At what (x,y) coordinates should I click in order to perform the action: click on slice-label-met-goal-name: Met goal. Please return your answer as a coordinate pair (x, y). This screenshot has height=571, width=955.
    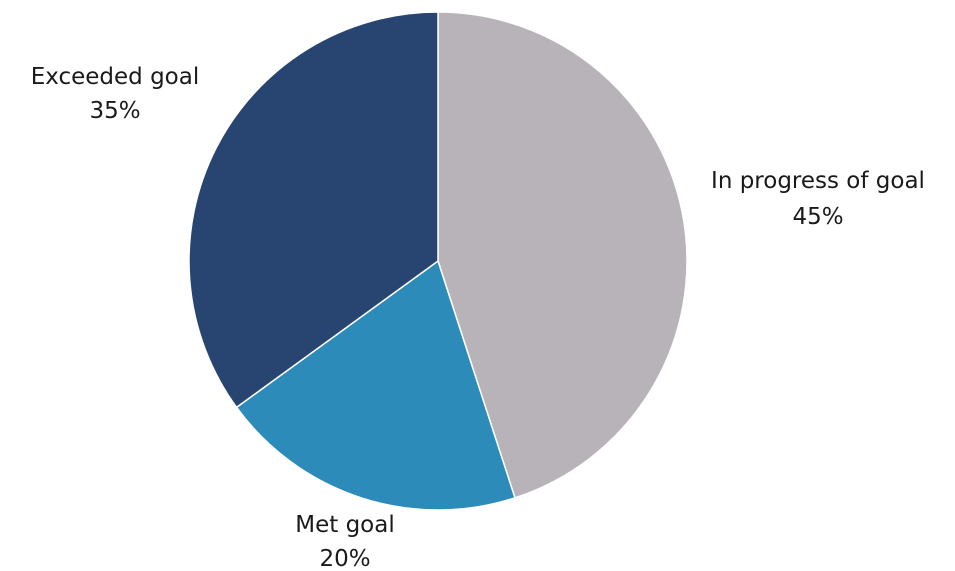
    Looking at the image, I should click on (344, 525).